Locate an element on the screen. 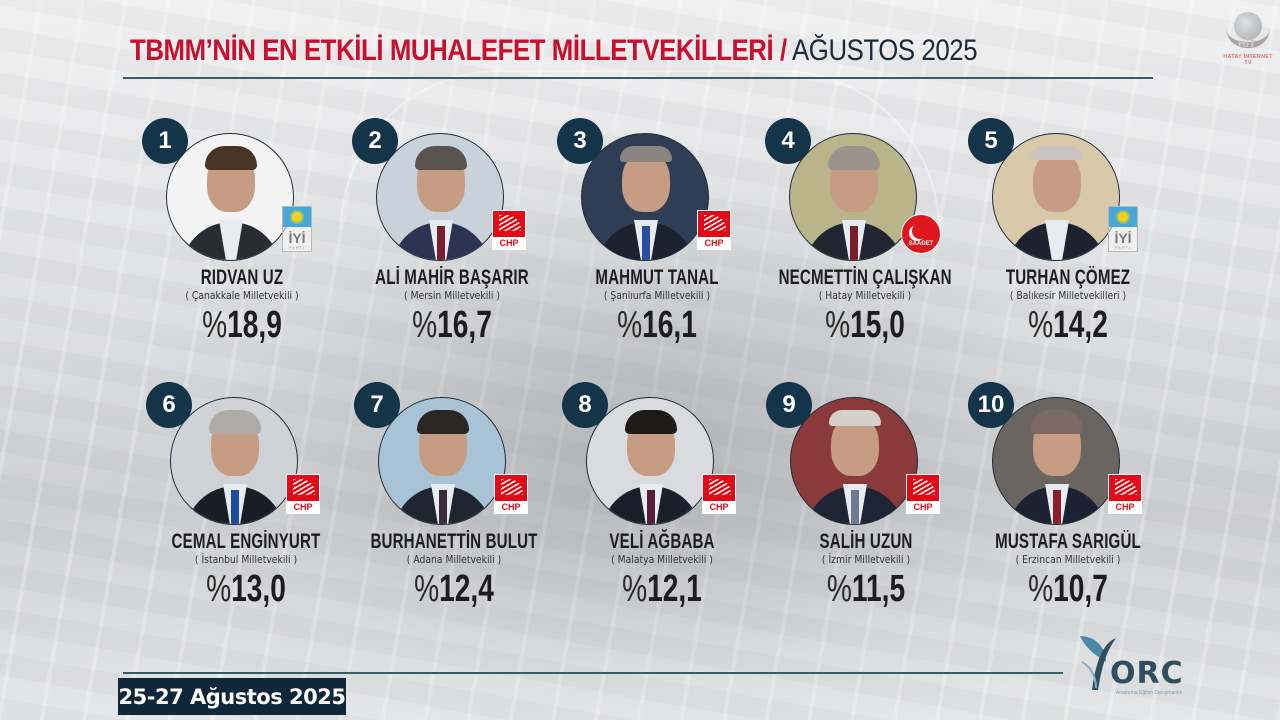 The width and height of the screenshot is (1280, 720). deputy-percent: %18,9 is located at coordinates (242, 325).